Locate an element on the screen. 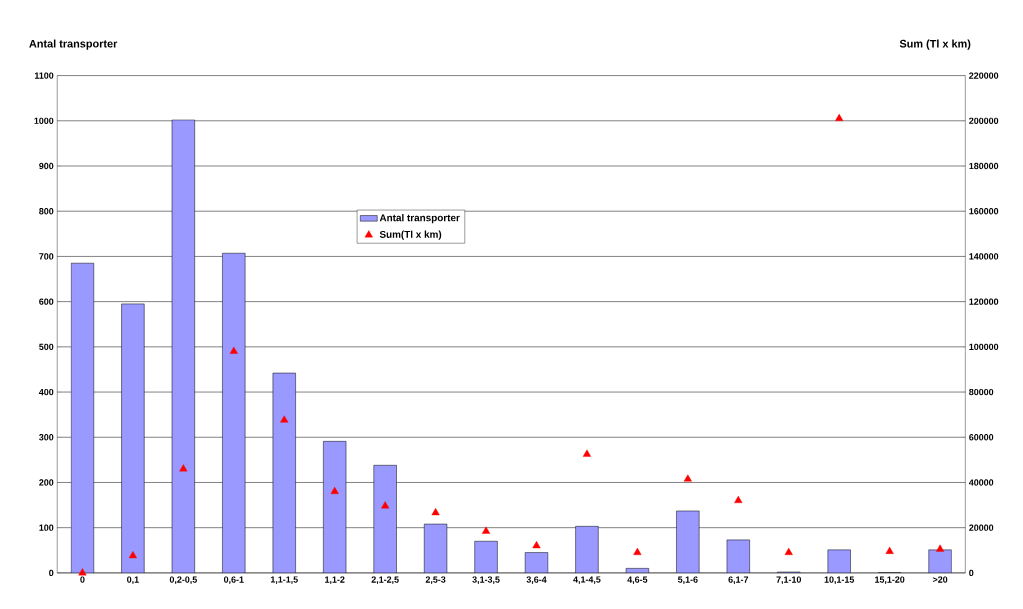 The width and height of the screenshot is (1023, 609). y-tick-label: 100 is located at coordinates (46, 527).